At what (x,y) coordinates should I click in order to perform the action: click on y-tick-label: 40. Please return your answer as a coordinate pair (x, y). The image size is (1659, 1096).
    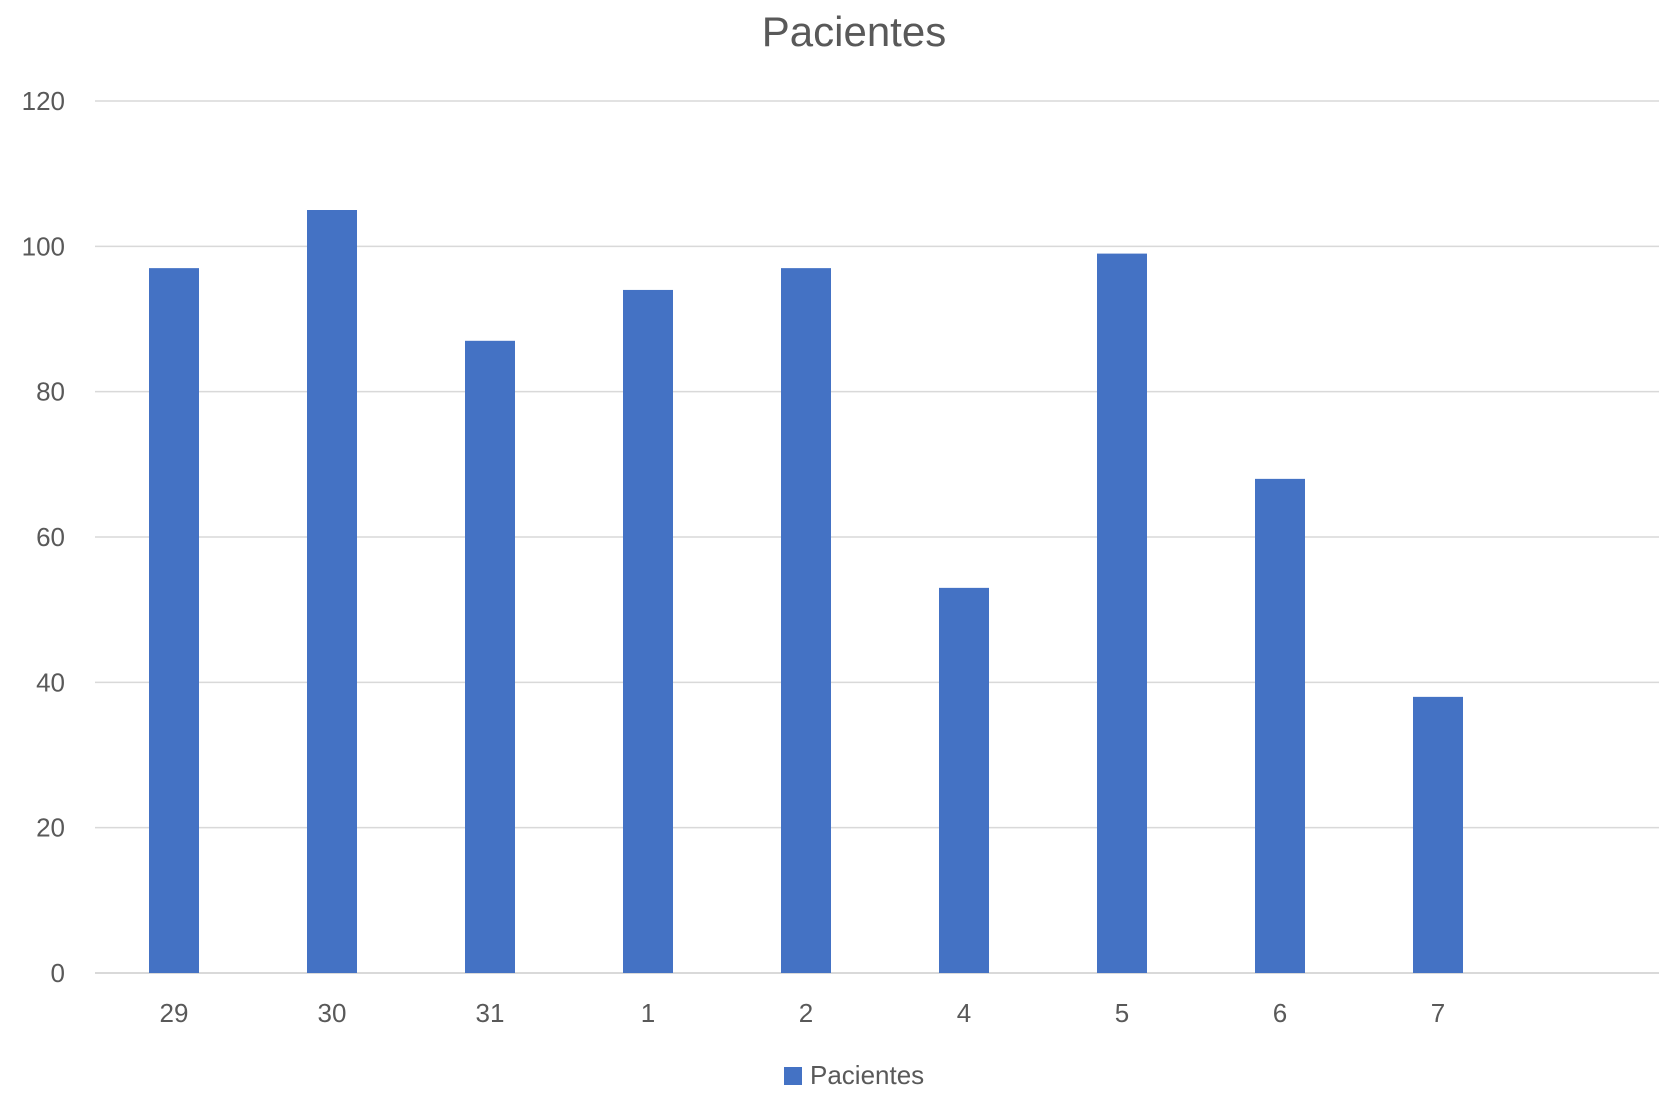
    Looking at the image, I should click on (50, 682).